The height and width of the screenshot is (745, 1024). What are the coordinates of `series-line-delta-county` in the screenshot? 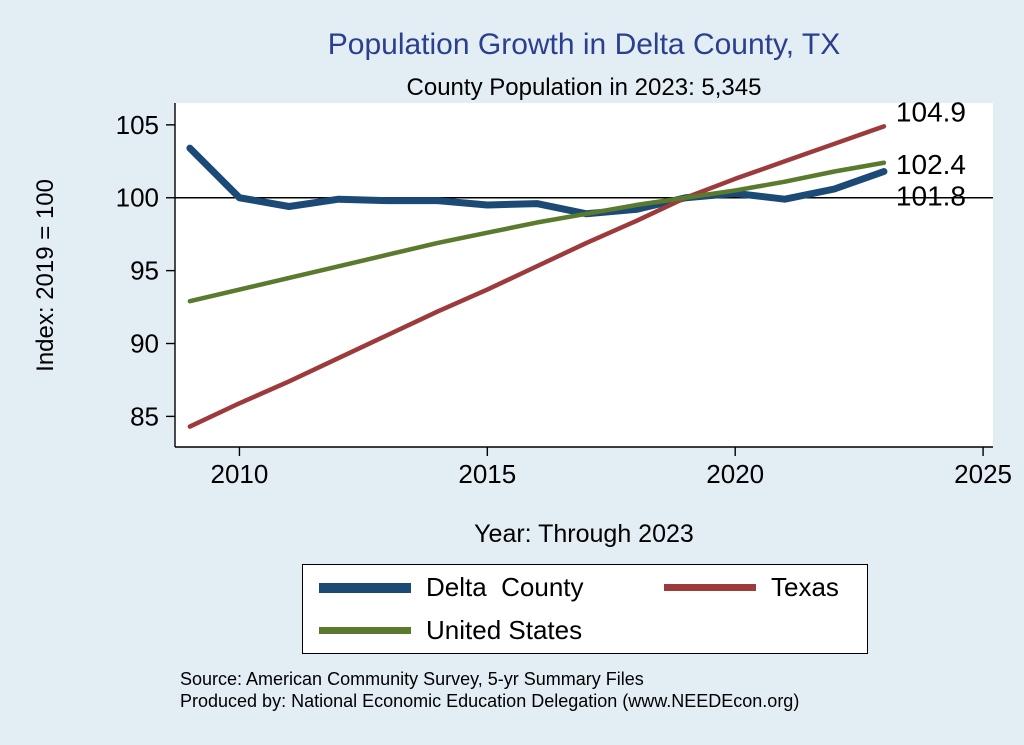 It's located at (537, 181).